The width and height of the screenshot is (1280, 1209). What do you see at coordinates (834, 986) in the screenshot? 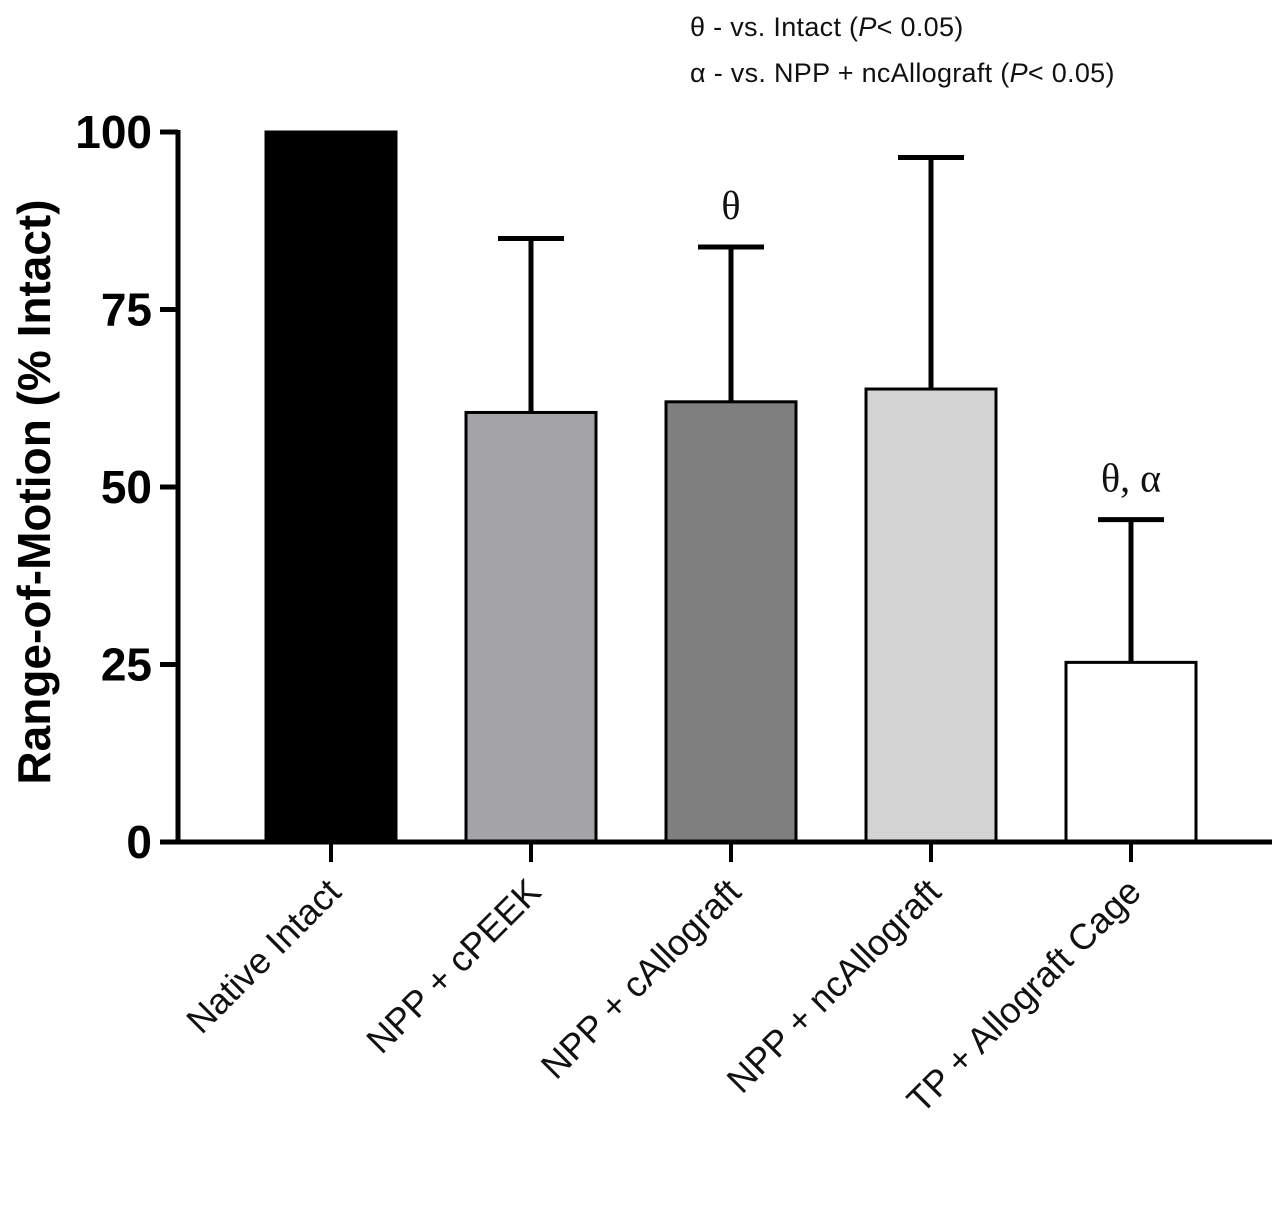
I see `x-tick-label-npp-ncallograft: NPP + ncAllograft` at bounding box center [834, 986].